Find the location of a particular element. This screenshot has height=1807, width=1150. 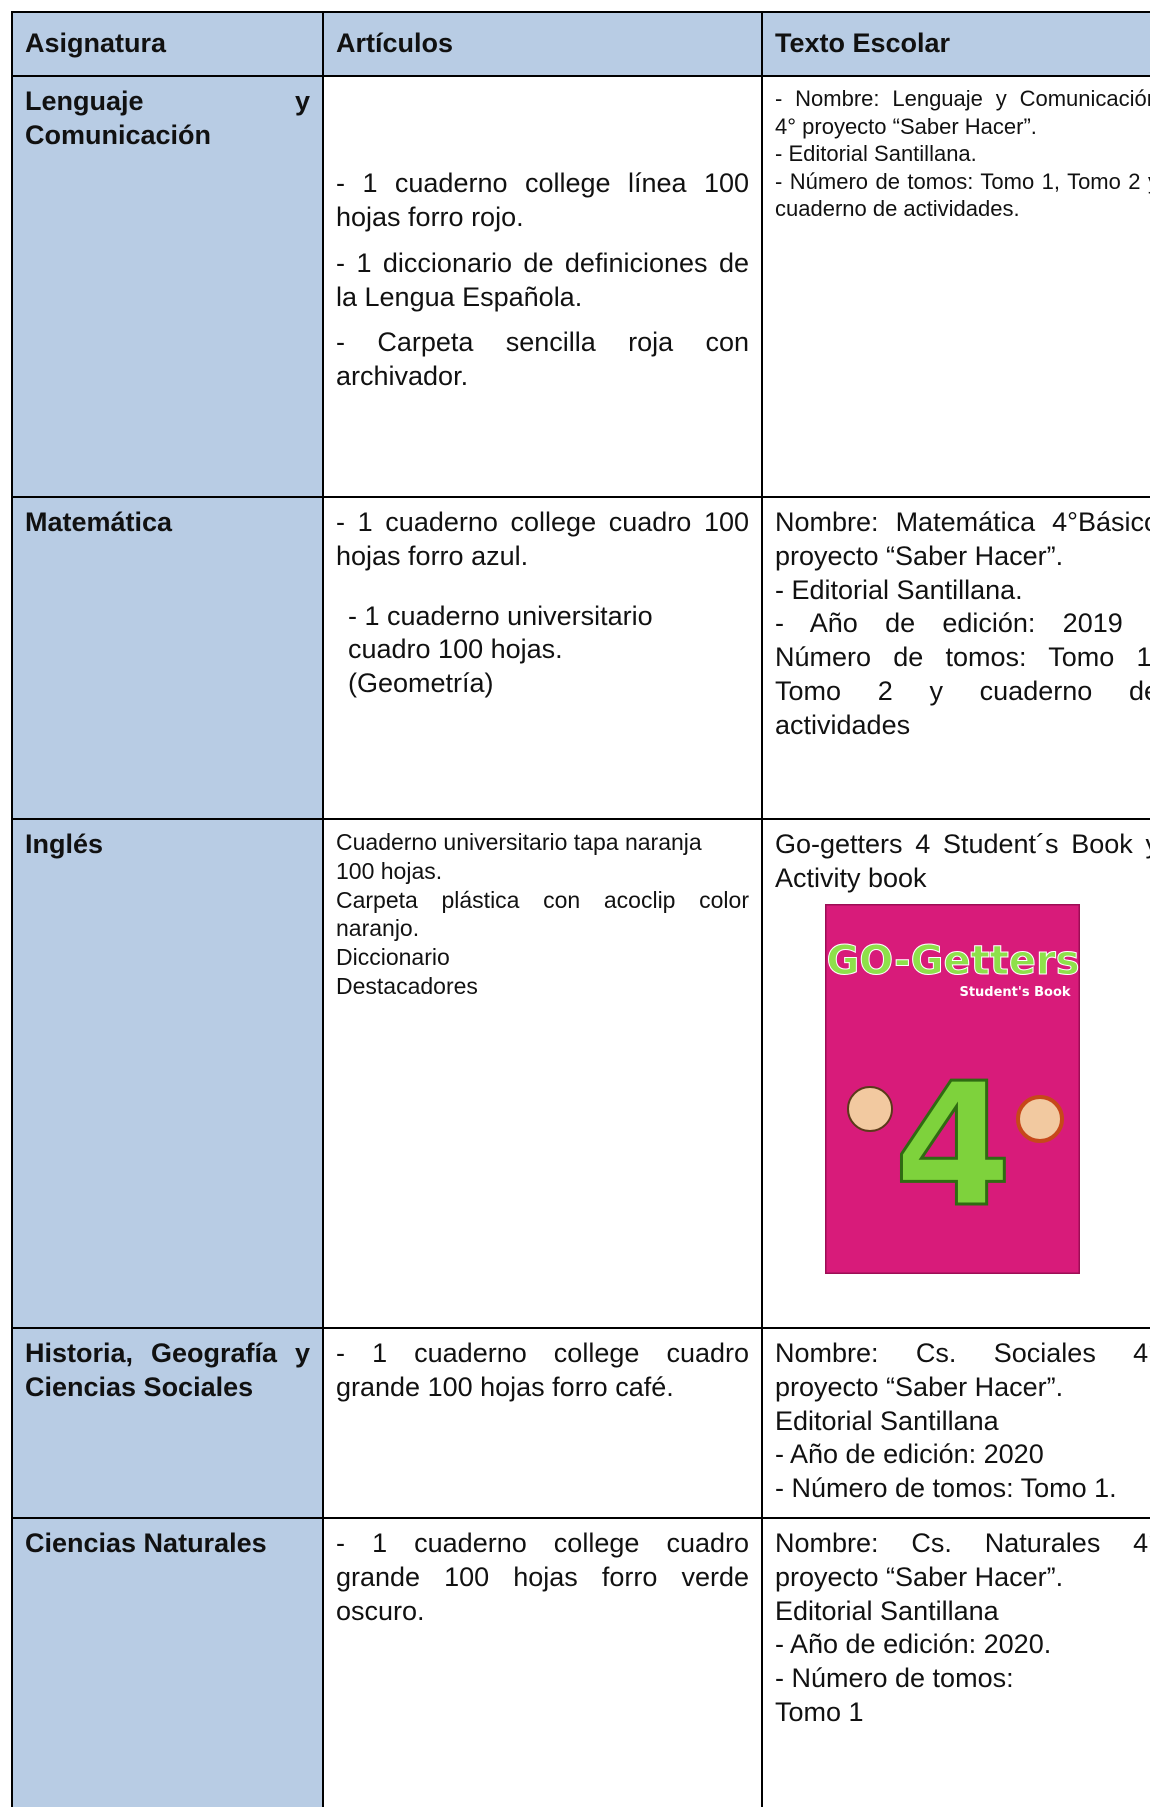

book-item: - Número de tomos: Tomo 1. is located at coordinates (946, 1488).